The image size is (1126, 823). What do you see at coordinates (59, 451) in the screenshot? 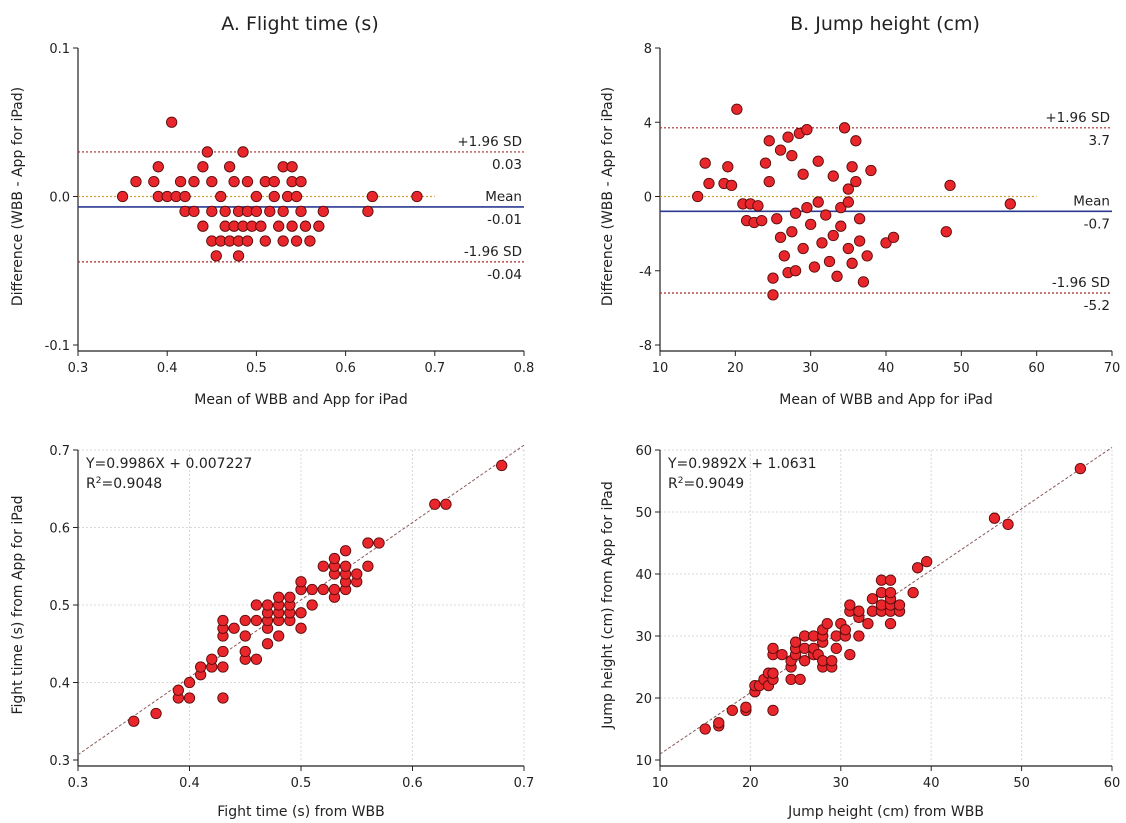
I see `y-tick-label: 0.7` at bounding box center [59, 451].